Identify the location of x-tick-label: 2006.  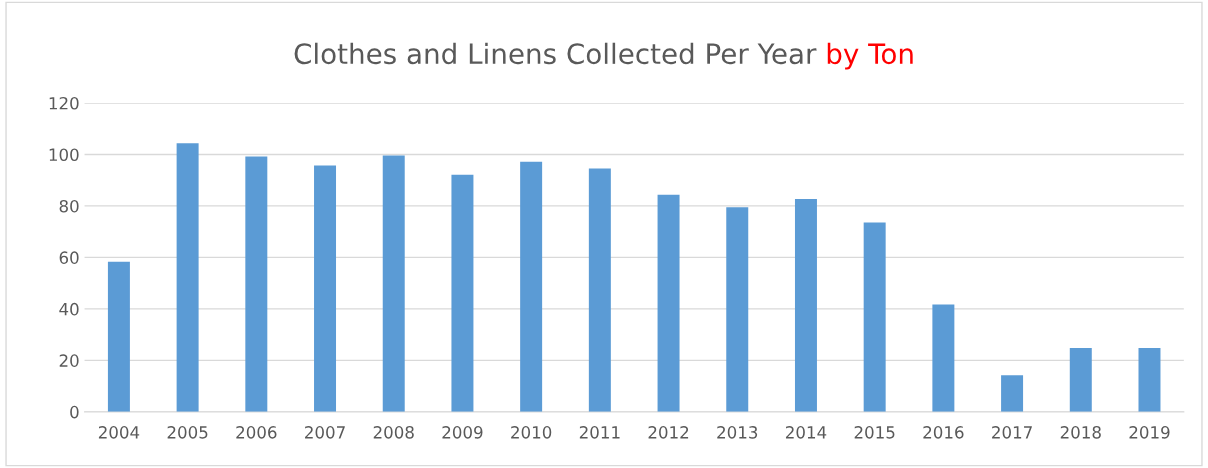
(256, 432).